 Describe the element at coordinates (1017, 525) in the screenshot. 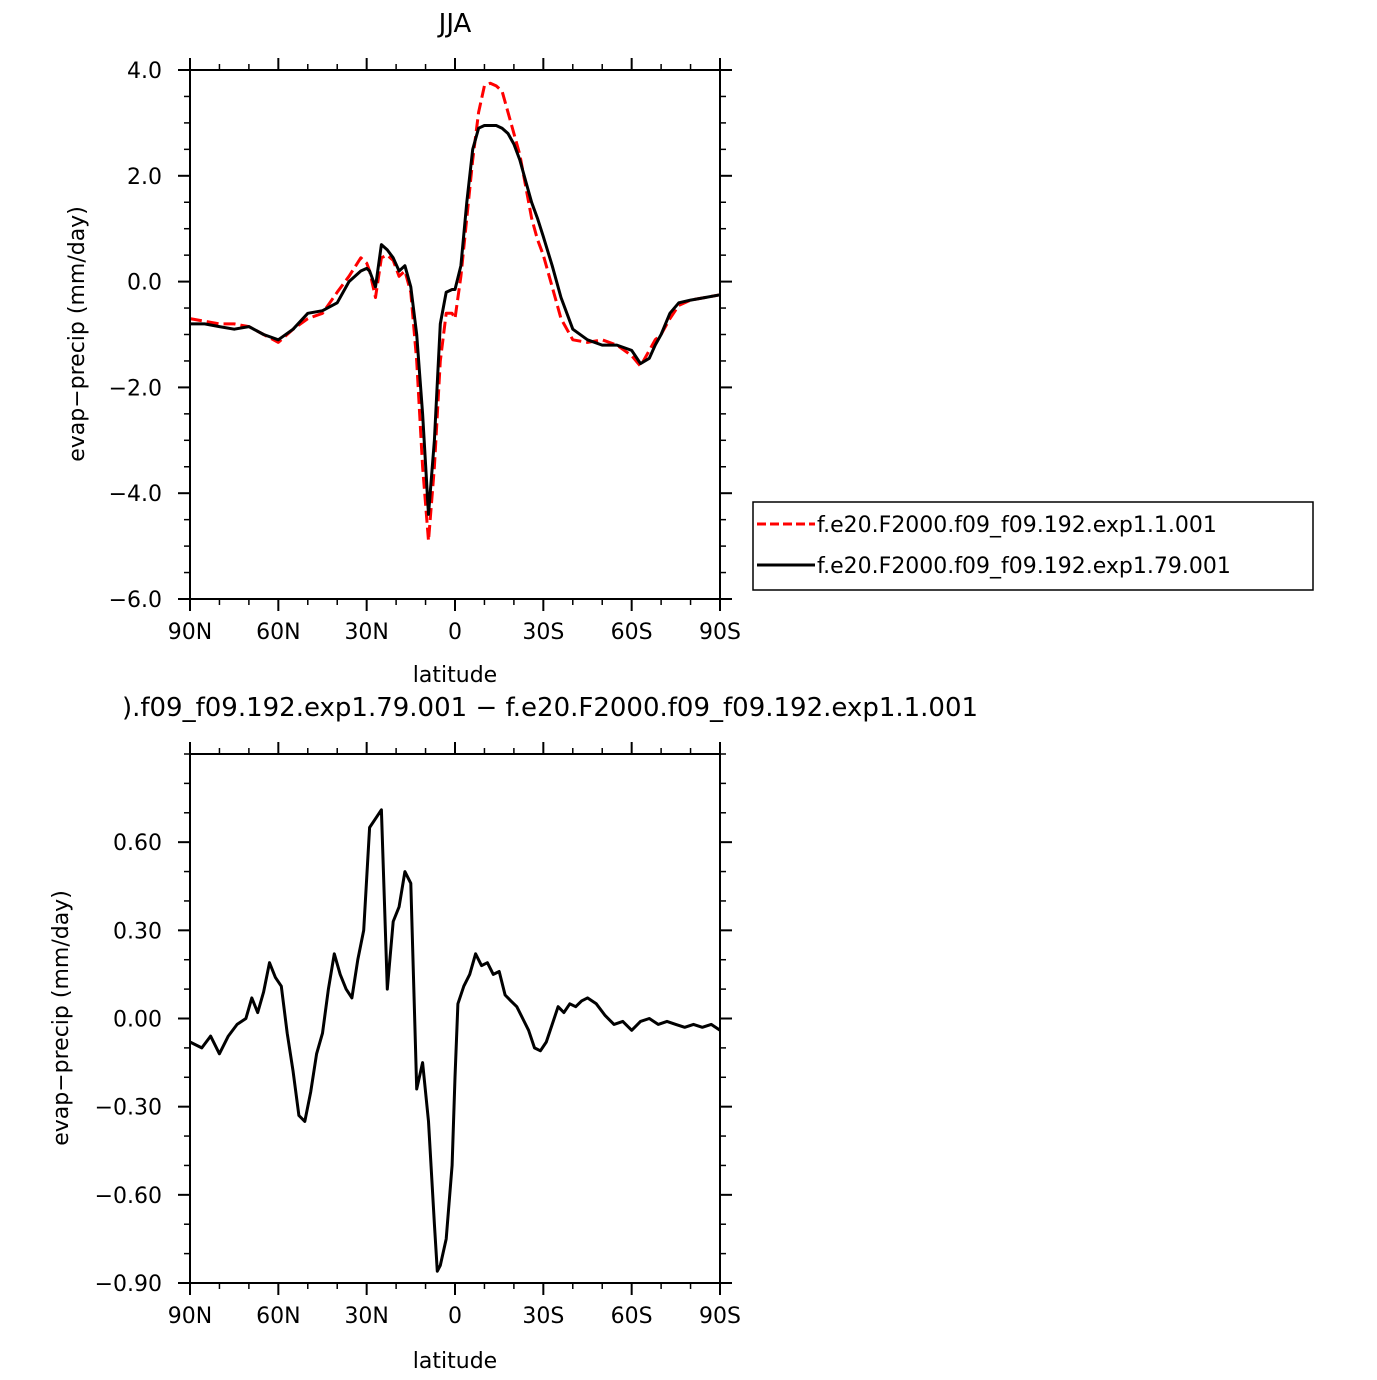

I see `legend-label-series-1: f.e20.F2000.f09_f09.192.exp1.1.001` at that location.